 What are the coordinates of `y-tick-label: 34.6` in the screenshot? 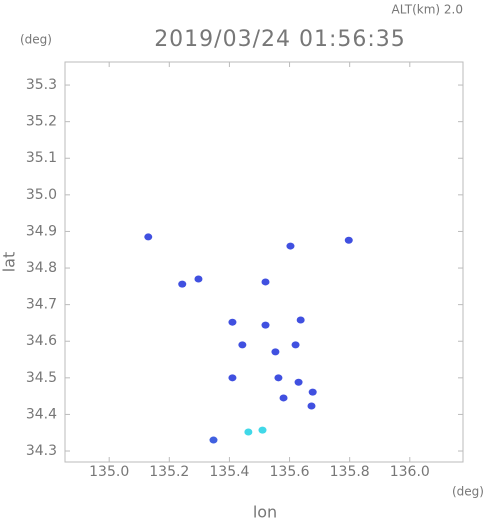 It's located at (41, 341).